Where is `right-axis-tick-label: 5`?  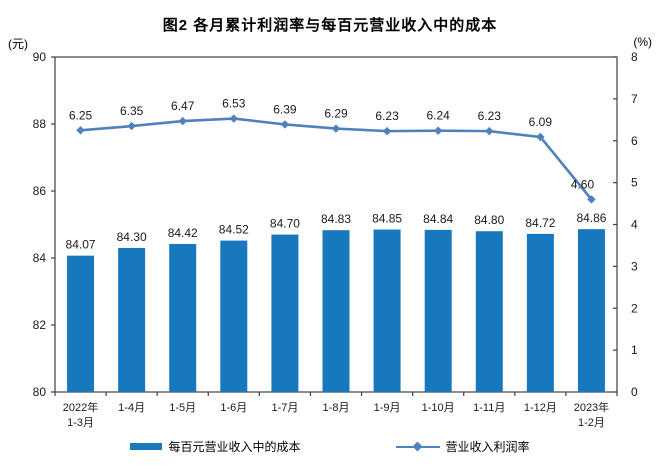
right-axis-tick-label: 5 is located at coordinates (634, 183).